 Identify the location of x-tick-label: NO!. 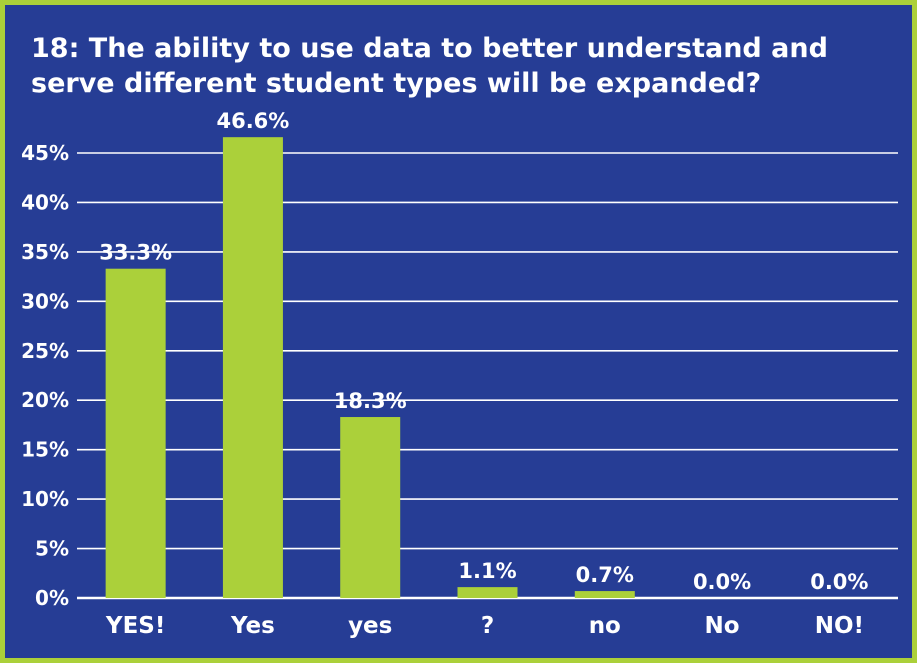
(839, 626).